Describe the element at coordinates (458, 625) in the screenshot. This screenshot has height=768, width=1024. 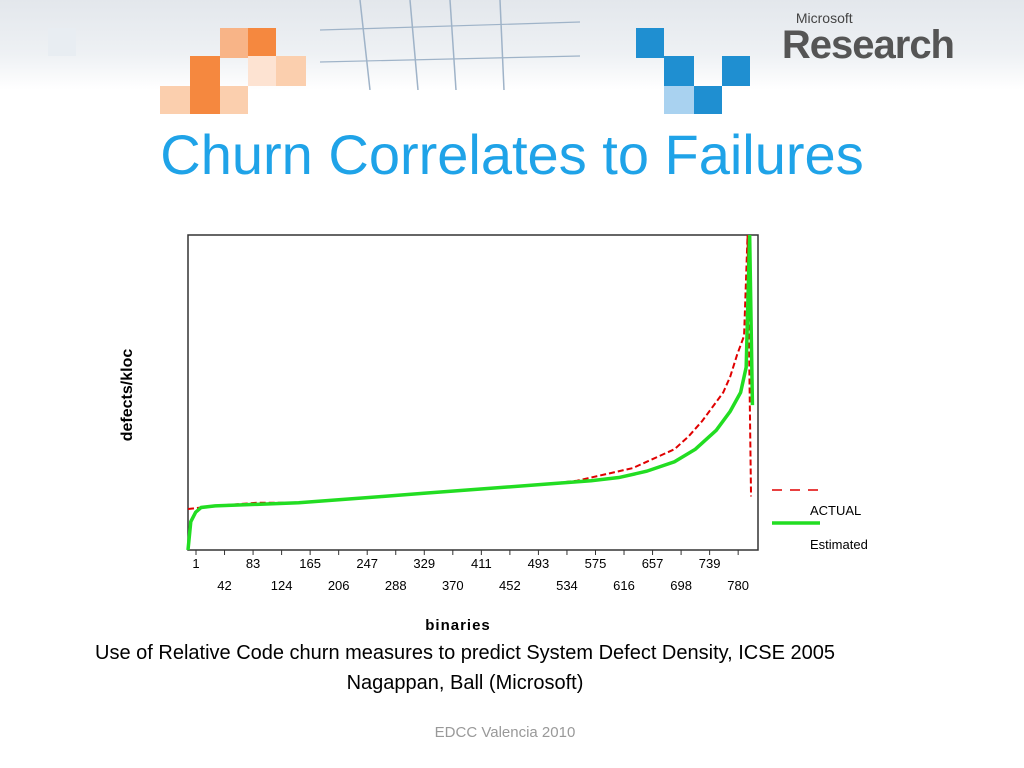
I see `x-axis-label: binaries` at that location.